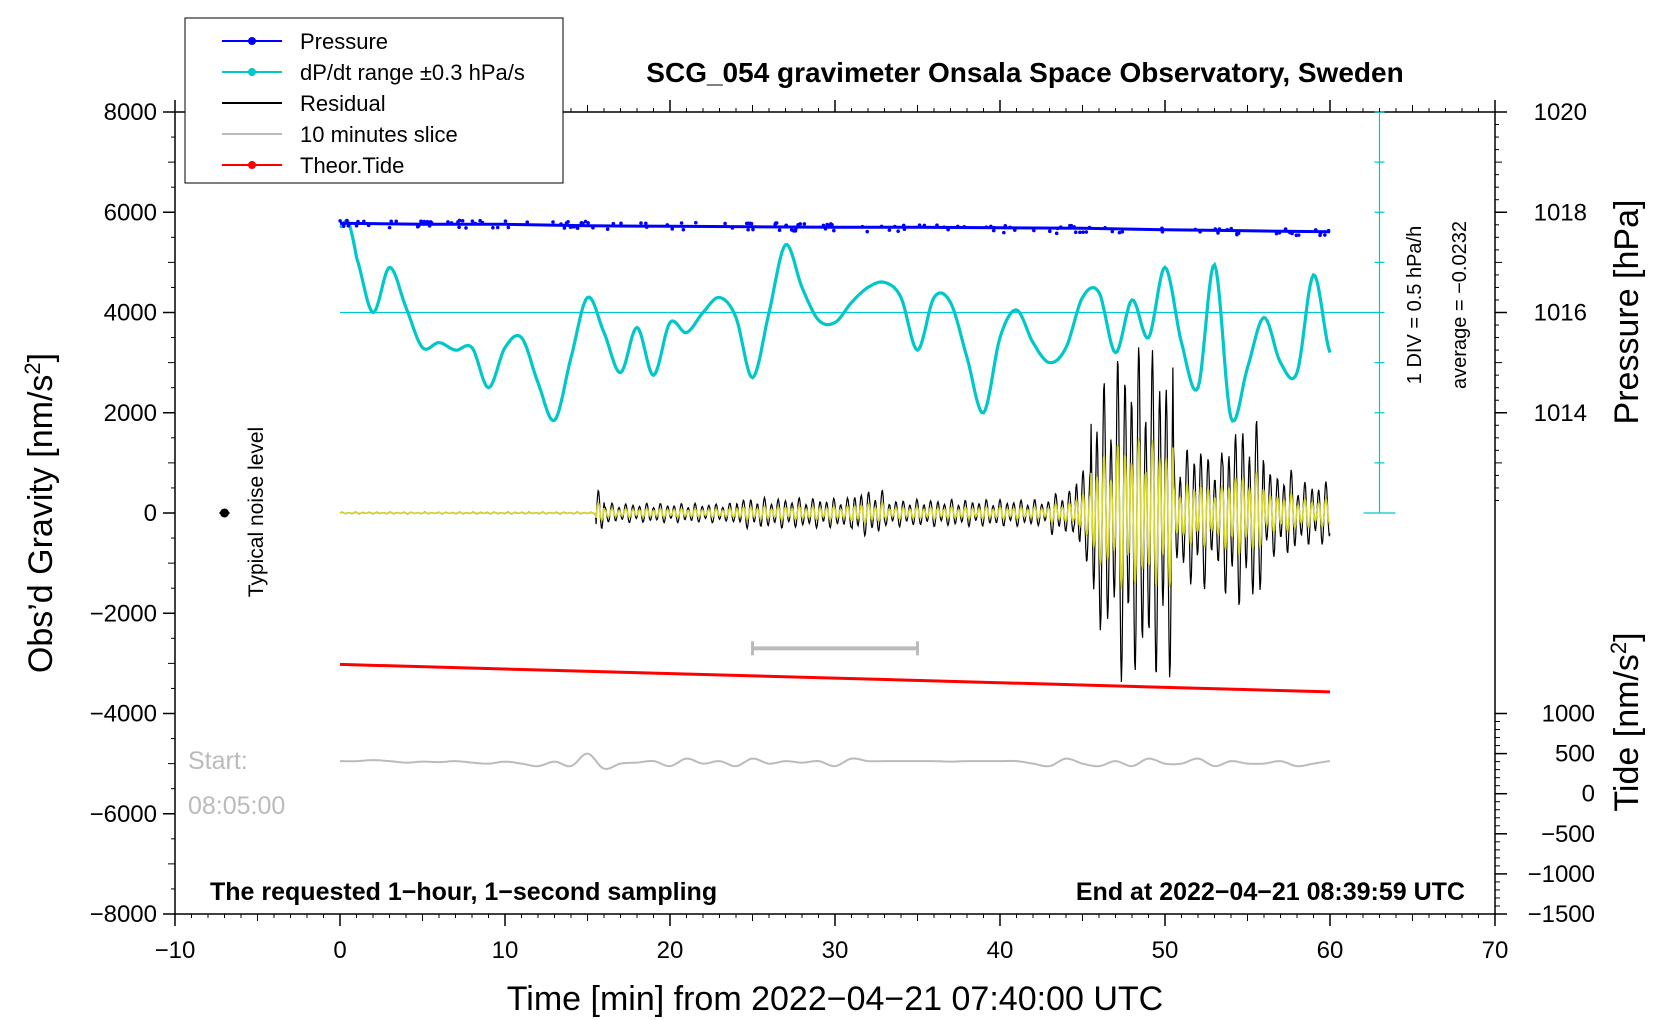 The height and width of the screenshot is (1020, 1676). I want to click on legend-label-3: 10 minutes slice, so click(379, 134).